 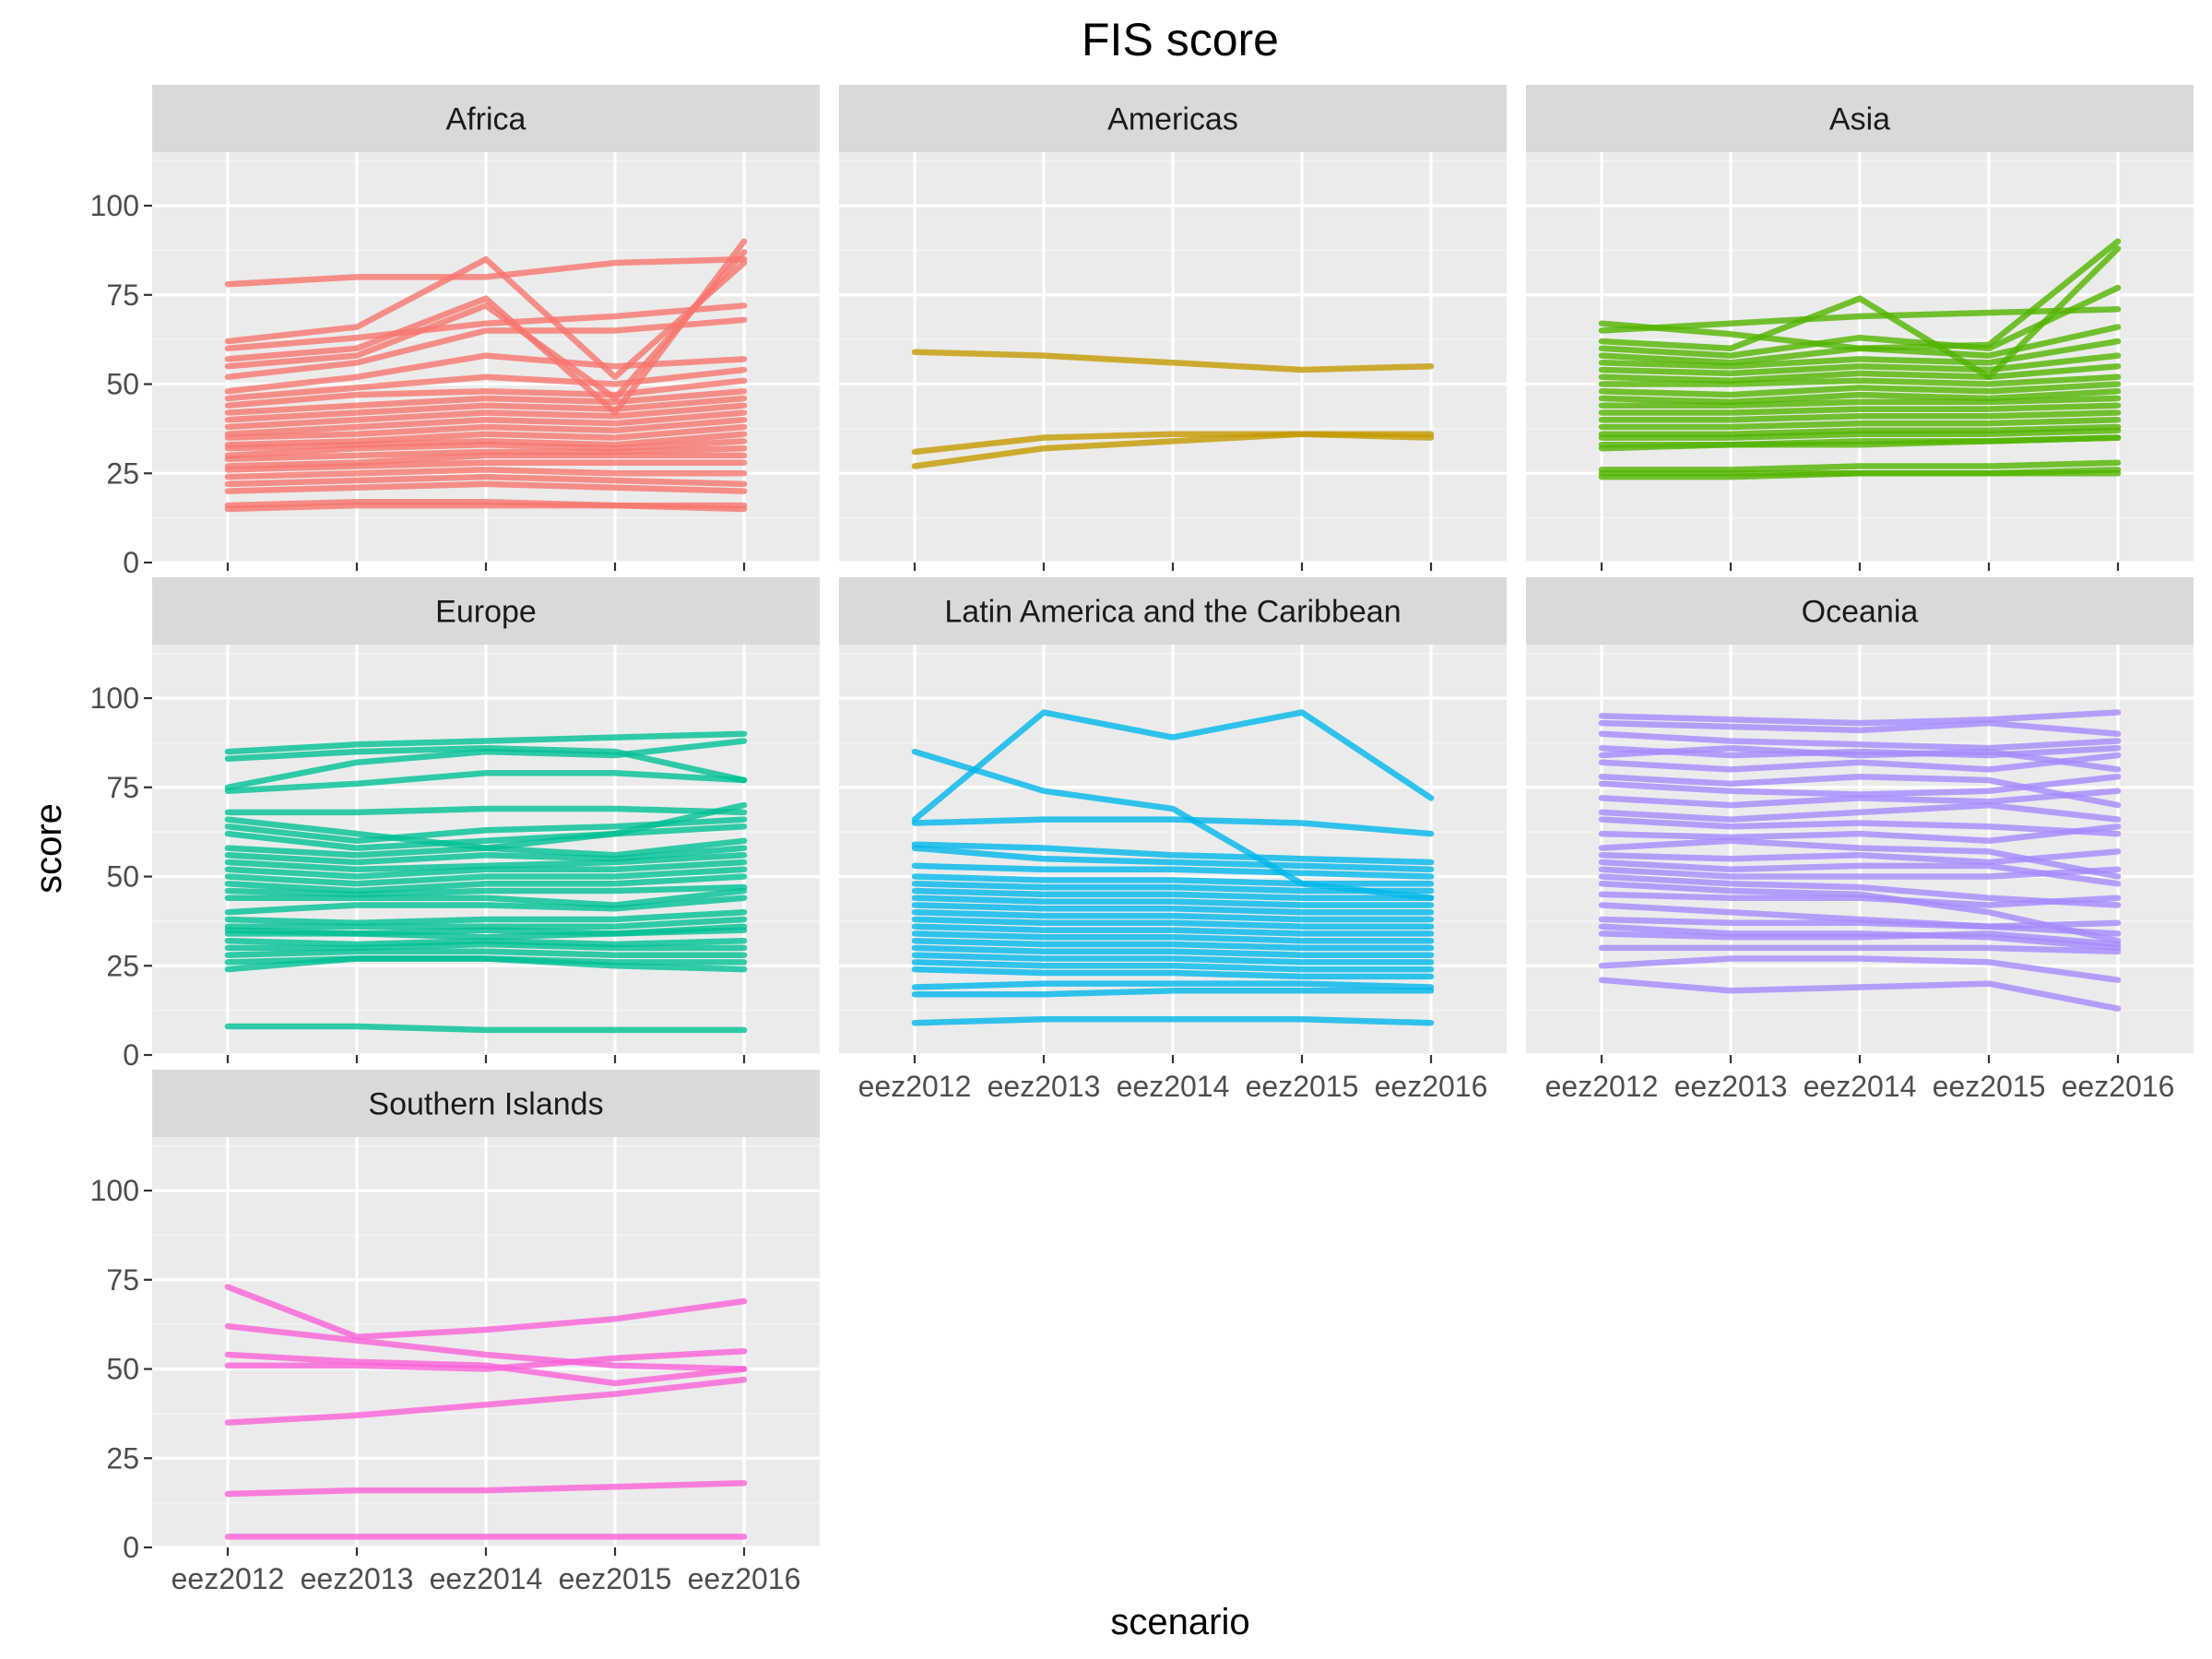 I want to click on panel-africa: Africa 0 25 50 75 100, so click(x=455, y=332).